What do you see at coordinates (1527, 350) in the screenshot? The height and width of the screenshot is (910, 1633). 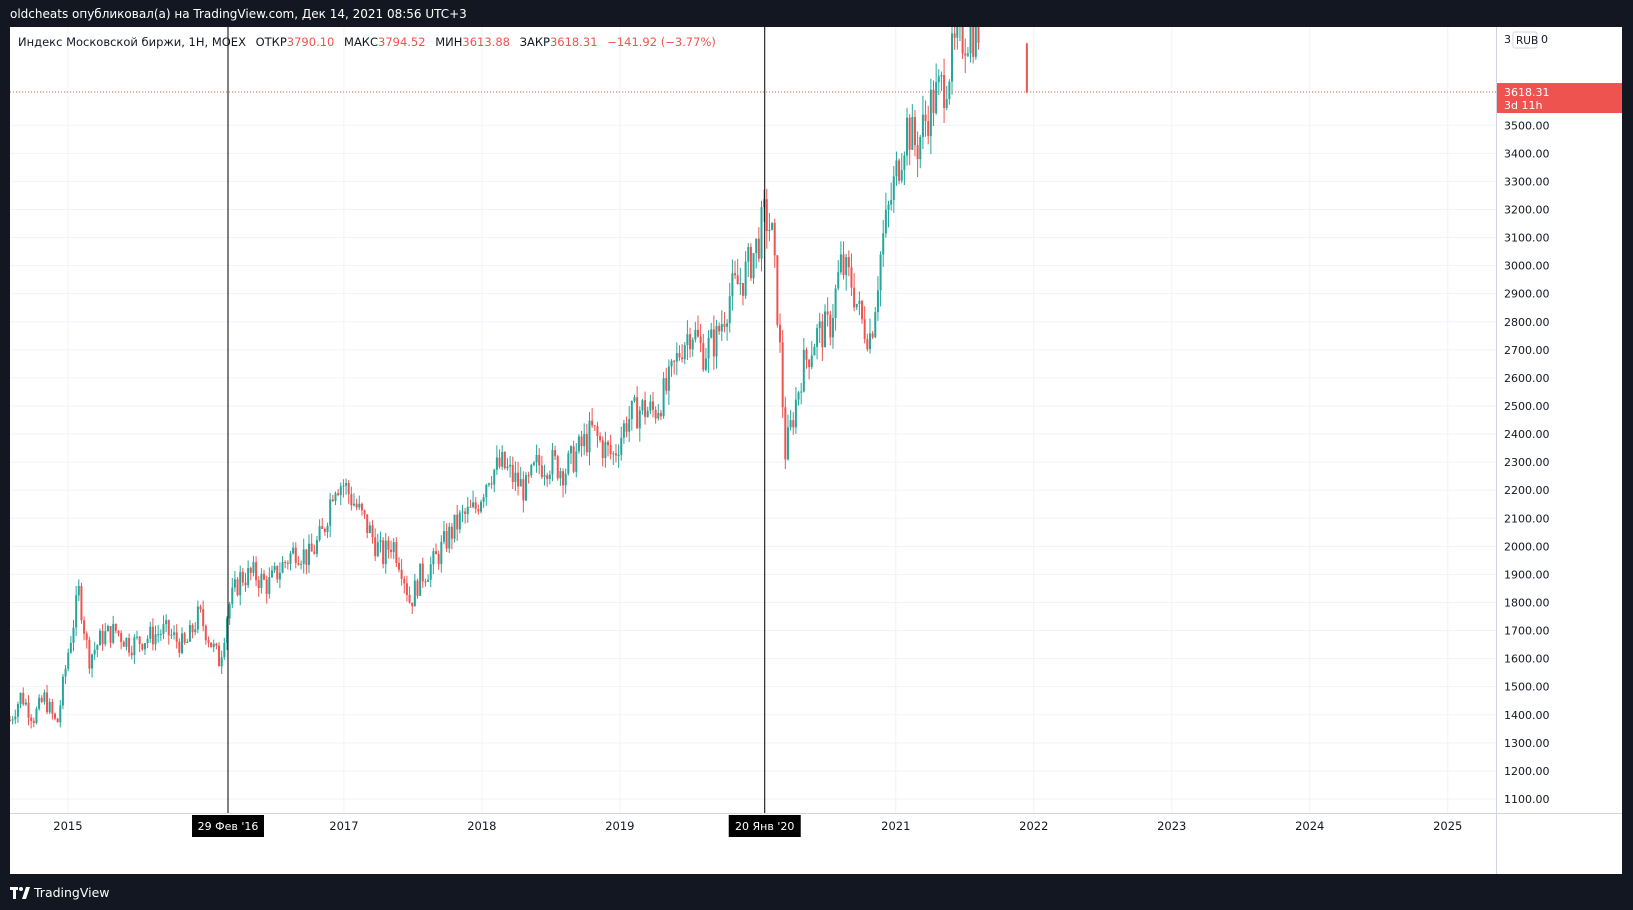 I see `price-tick-label: 2700.00` at bounding box center [1527, 350].